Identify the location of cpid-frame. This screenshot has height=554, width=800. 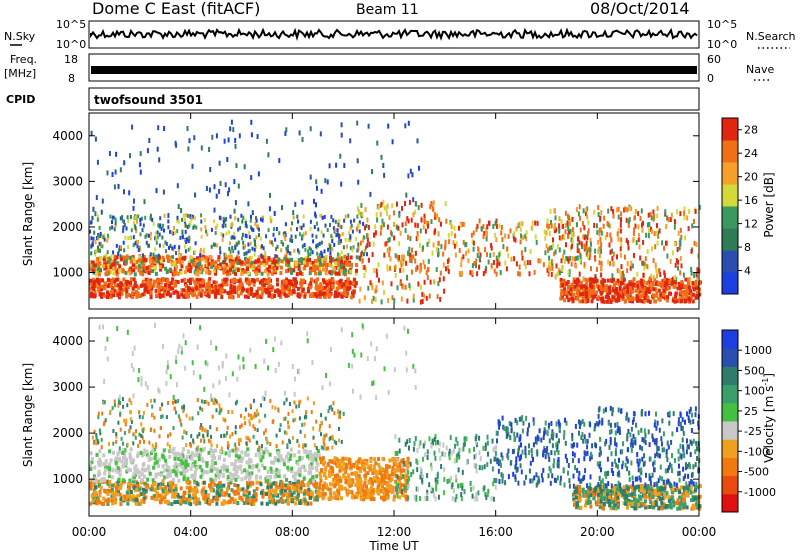
(394, 99).